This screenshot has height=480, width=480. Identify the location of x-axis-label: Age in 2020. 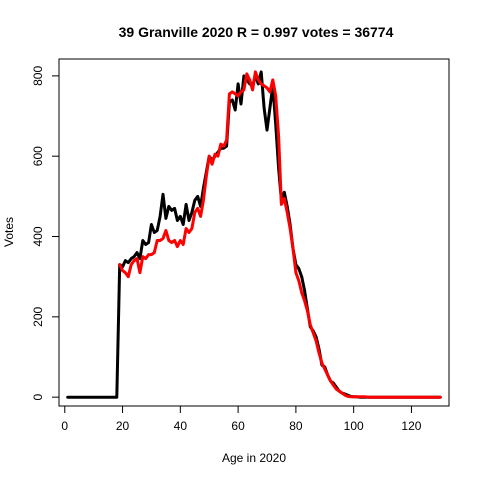
(254, 458).